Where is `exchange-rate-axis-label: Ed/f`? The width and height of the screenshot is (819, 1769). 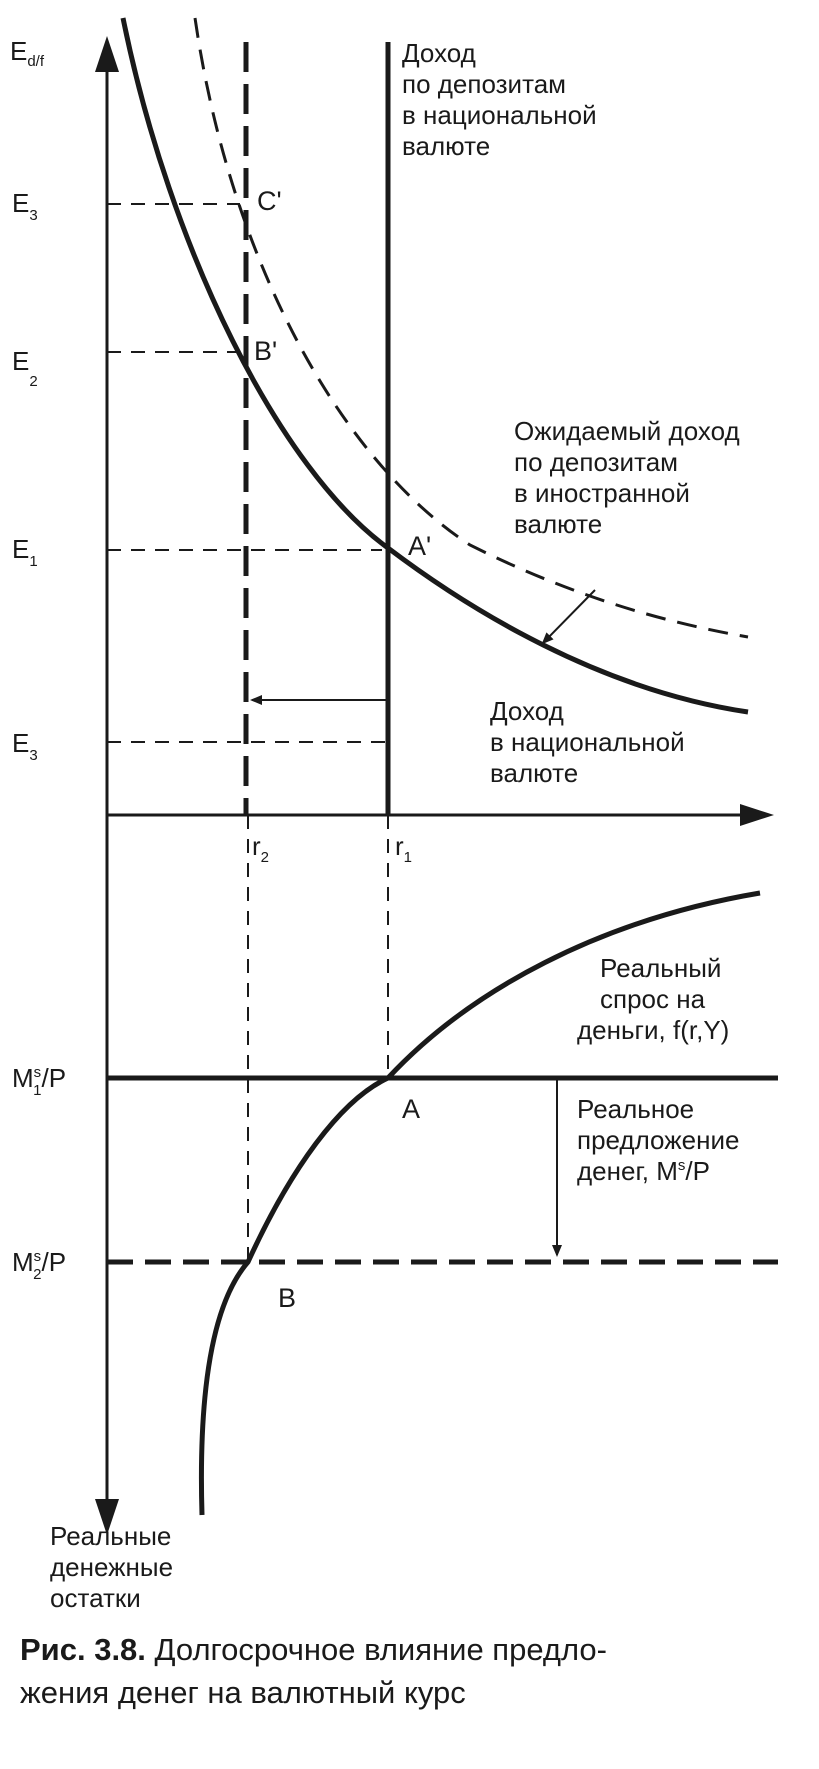
exchange-rate-axis-label: Ed/f is located at coordinates (27, 53).